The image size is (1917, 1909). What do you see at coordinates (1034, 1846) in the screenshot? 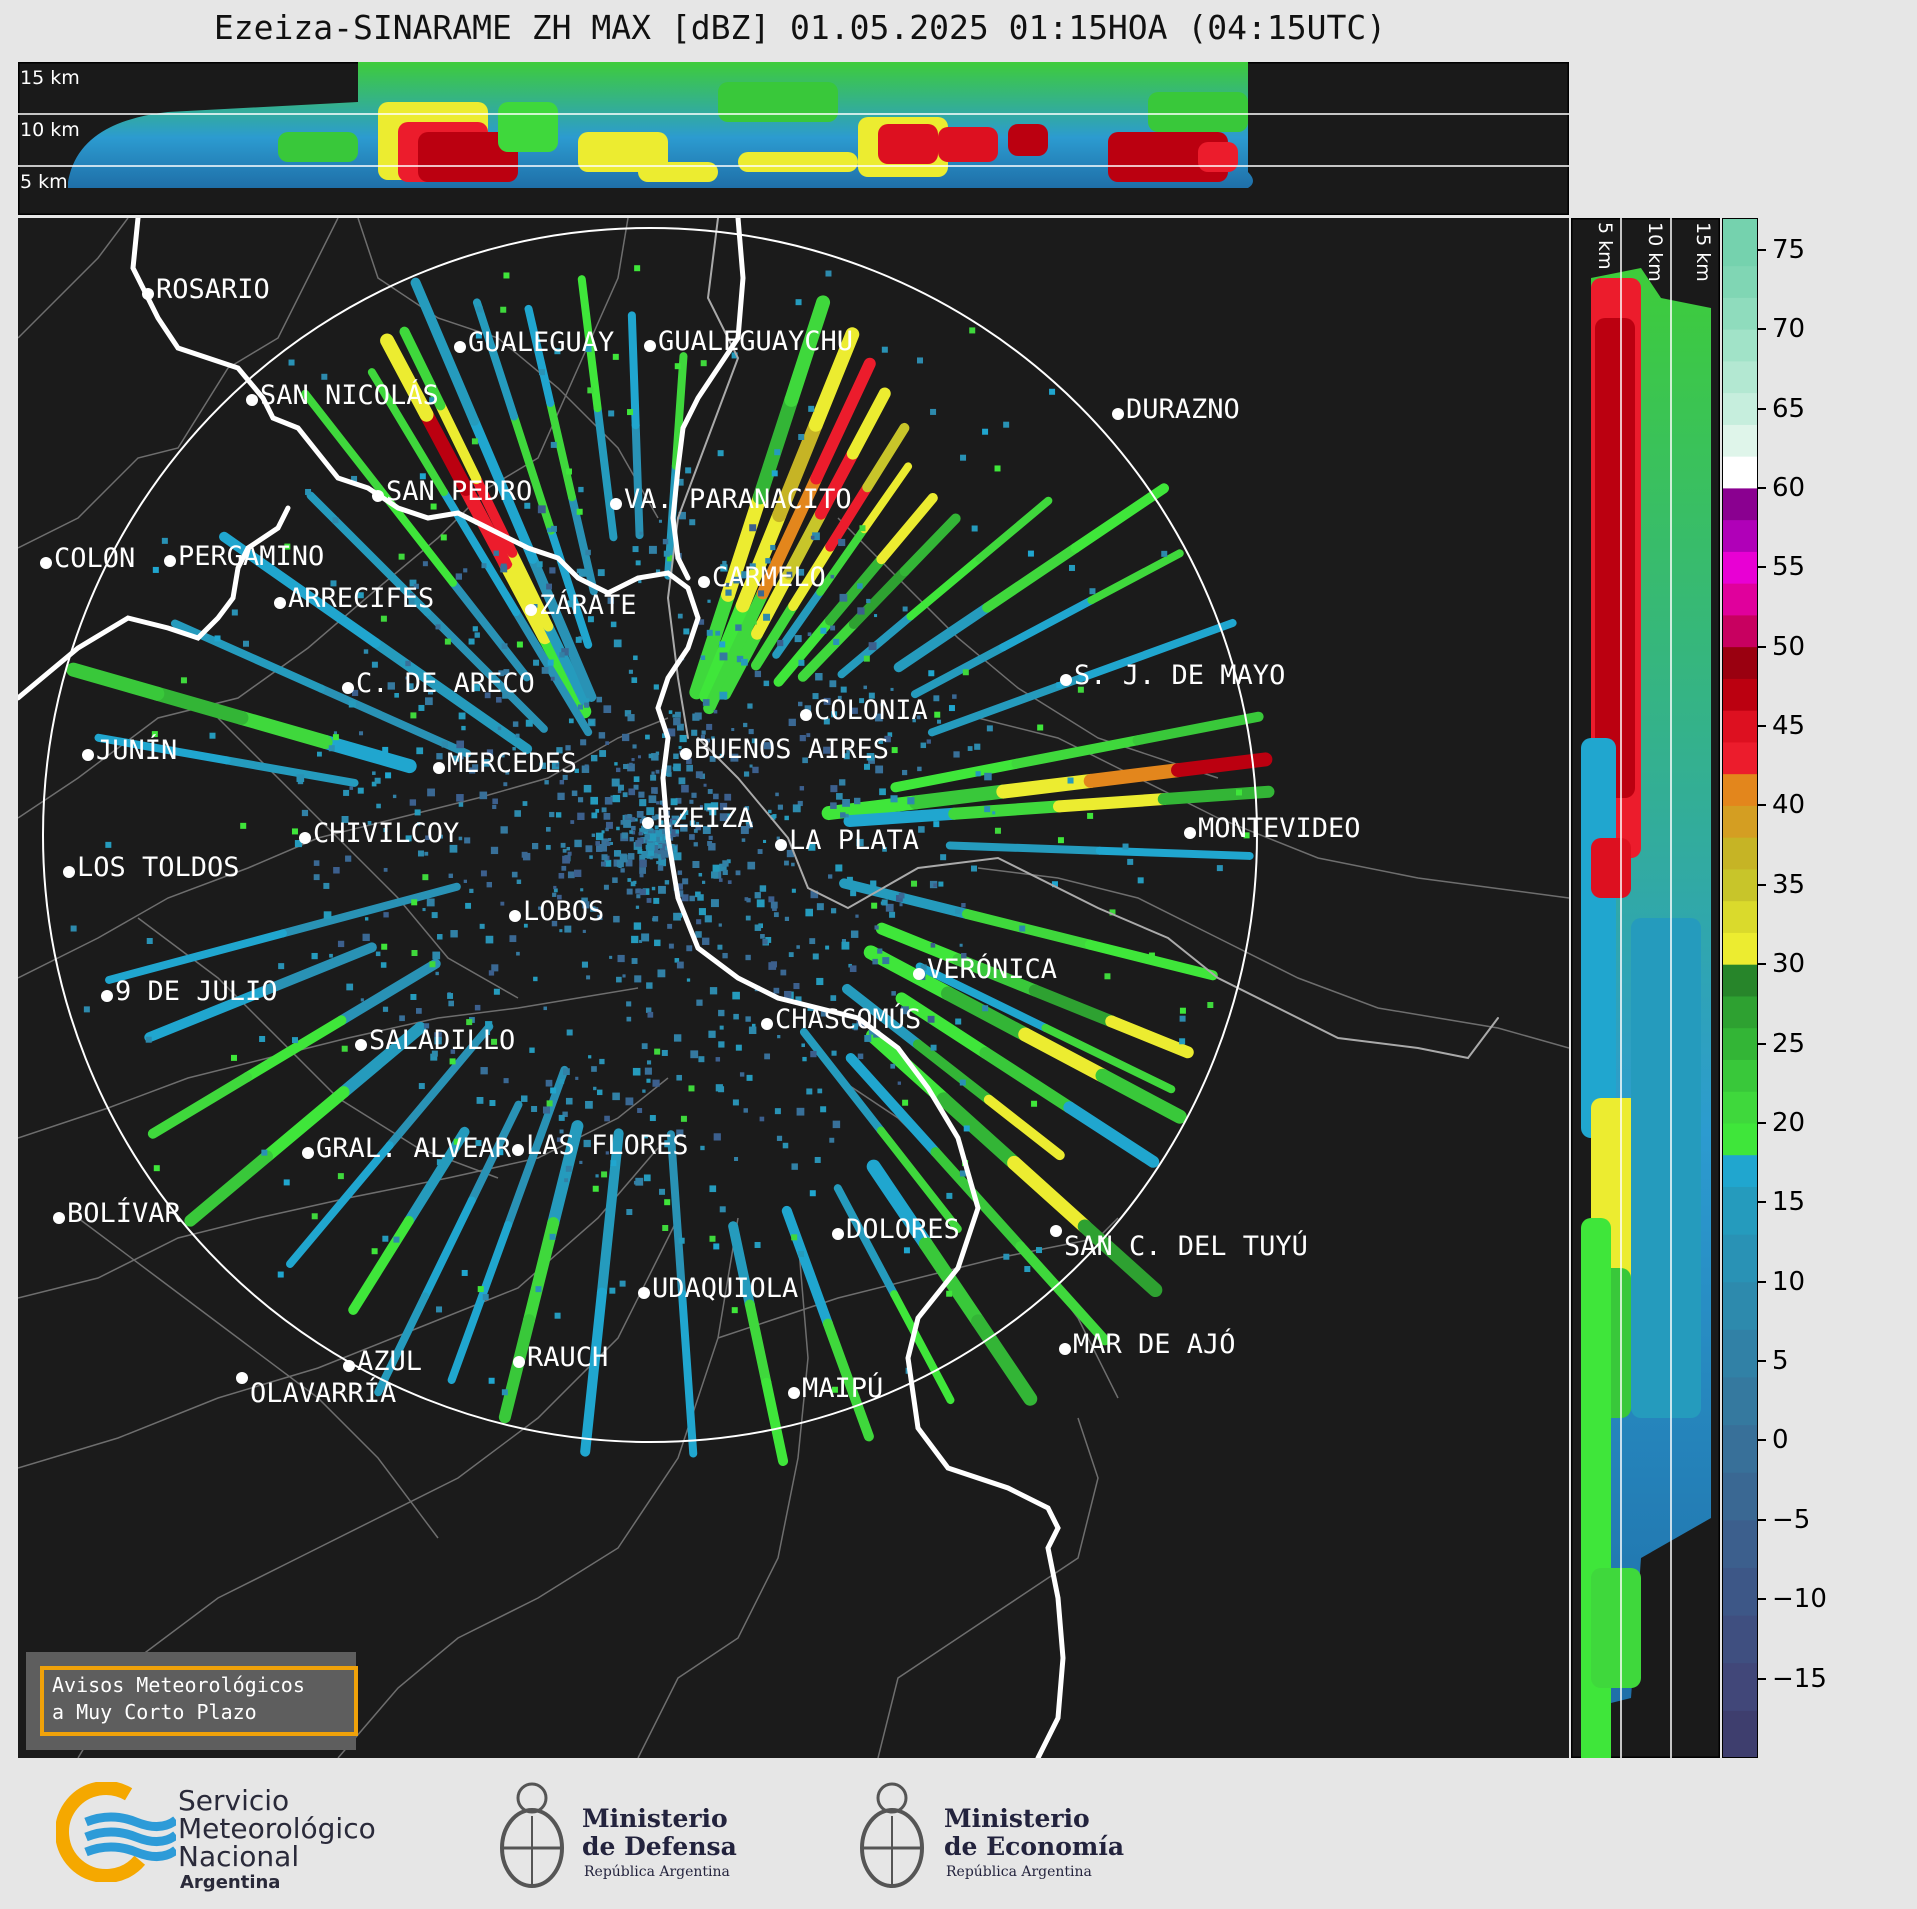
I see `economia-line2: de Economía` at bounding box center [1034, 1846].